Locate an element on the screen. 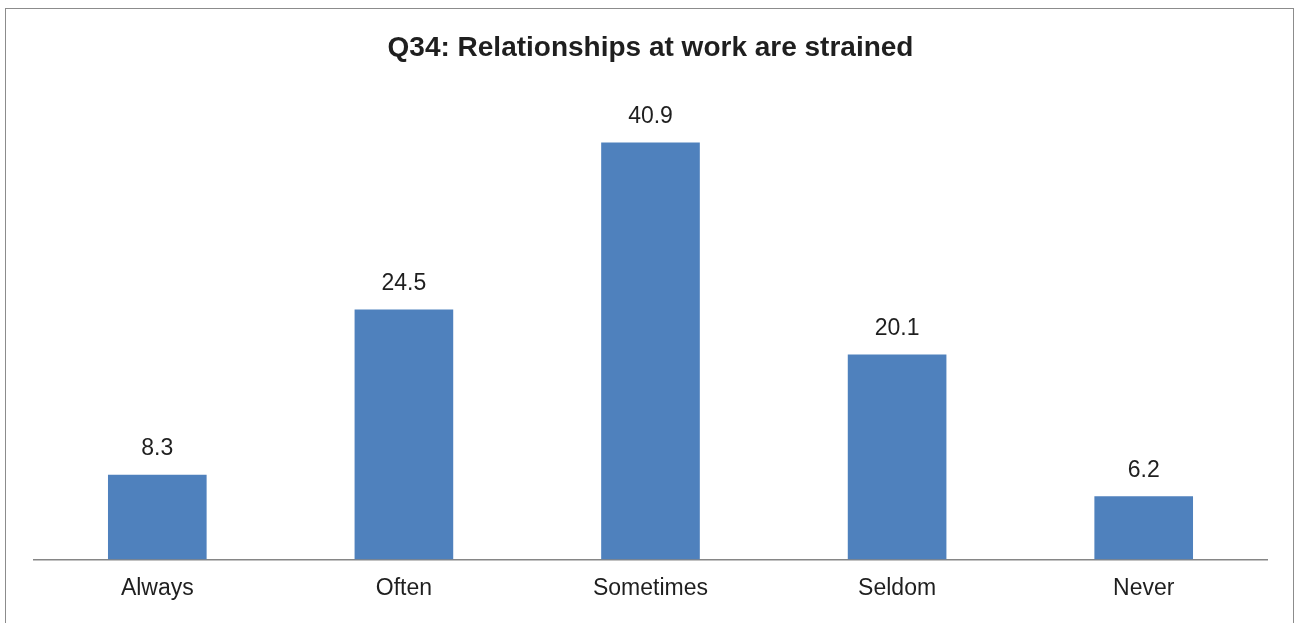  x-tick-label: Sometimes is located at coordinates (650, 586).